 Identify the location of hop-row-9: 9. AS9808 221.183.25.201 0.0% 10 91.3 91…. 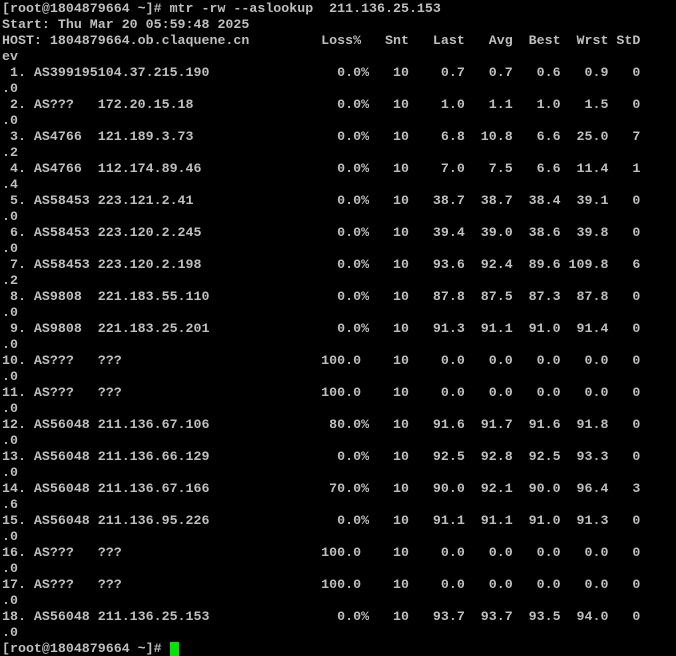
(321, 328).